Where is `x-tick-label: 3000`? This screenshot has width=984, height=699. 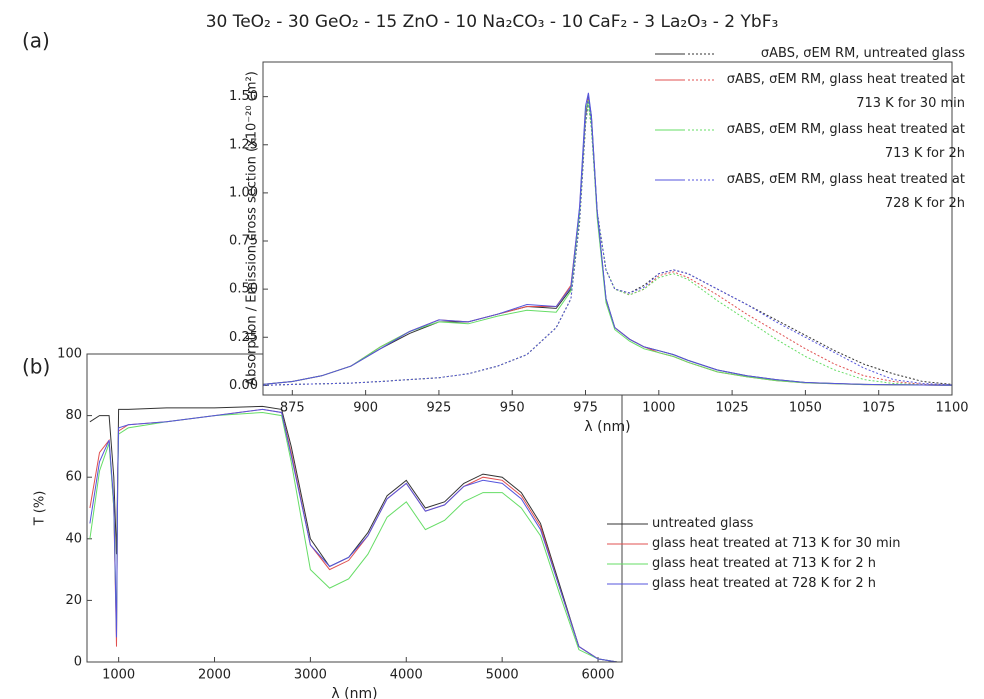 x-tick-label: 3000 is located at coordinates (310, 675).